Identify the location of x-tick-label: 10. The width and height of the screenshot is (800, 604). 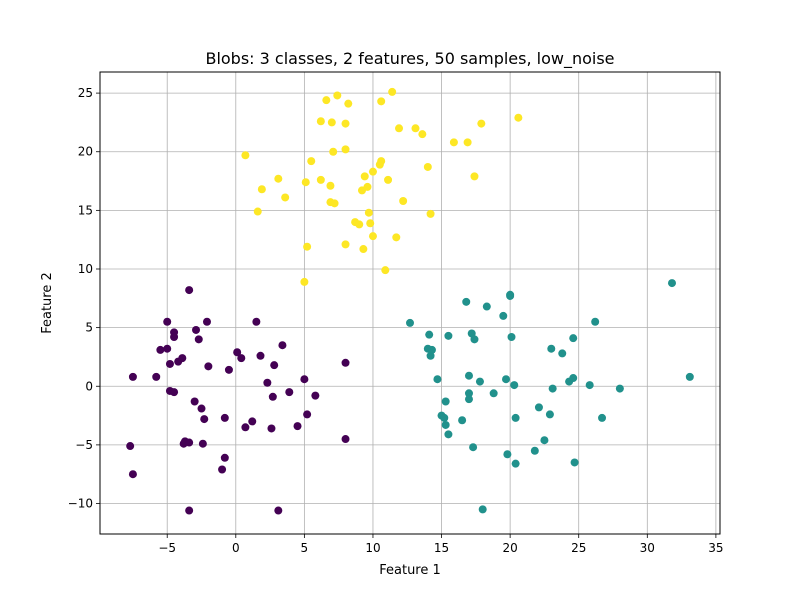
(372, 548).